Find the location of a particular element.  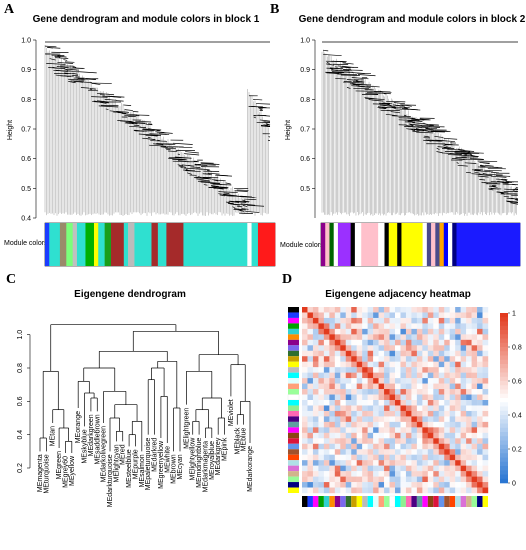

panel-d-letter: D is located at coordinates (287, 279).